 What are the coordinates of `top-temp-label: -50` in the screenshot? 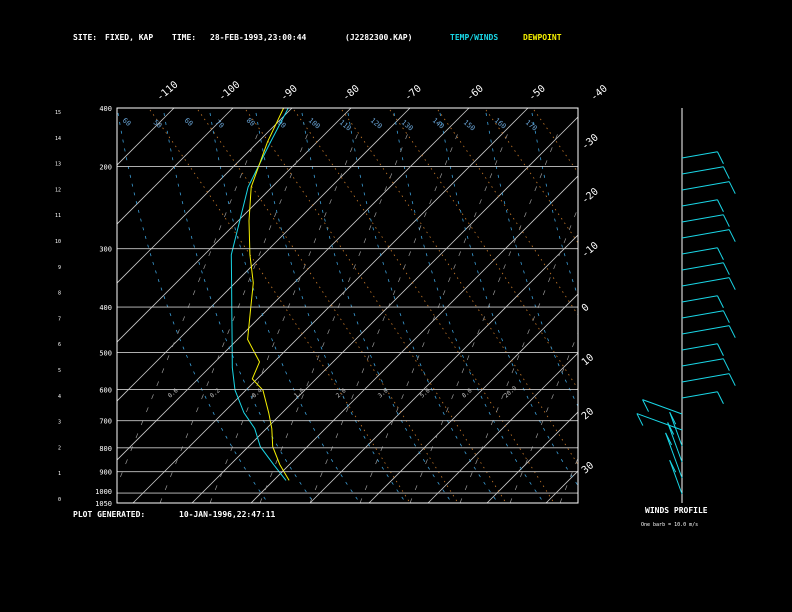 It's located at (537, 93).